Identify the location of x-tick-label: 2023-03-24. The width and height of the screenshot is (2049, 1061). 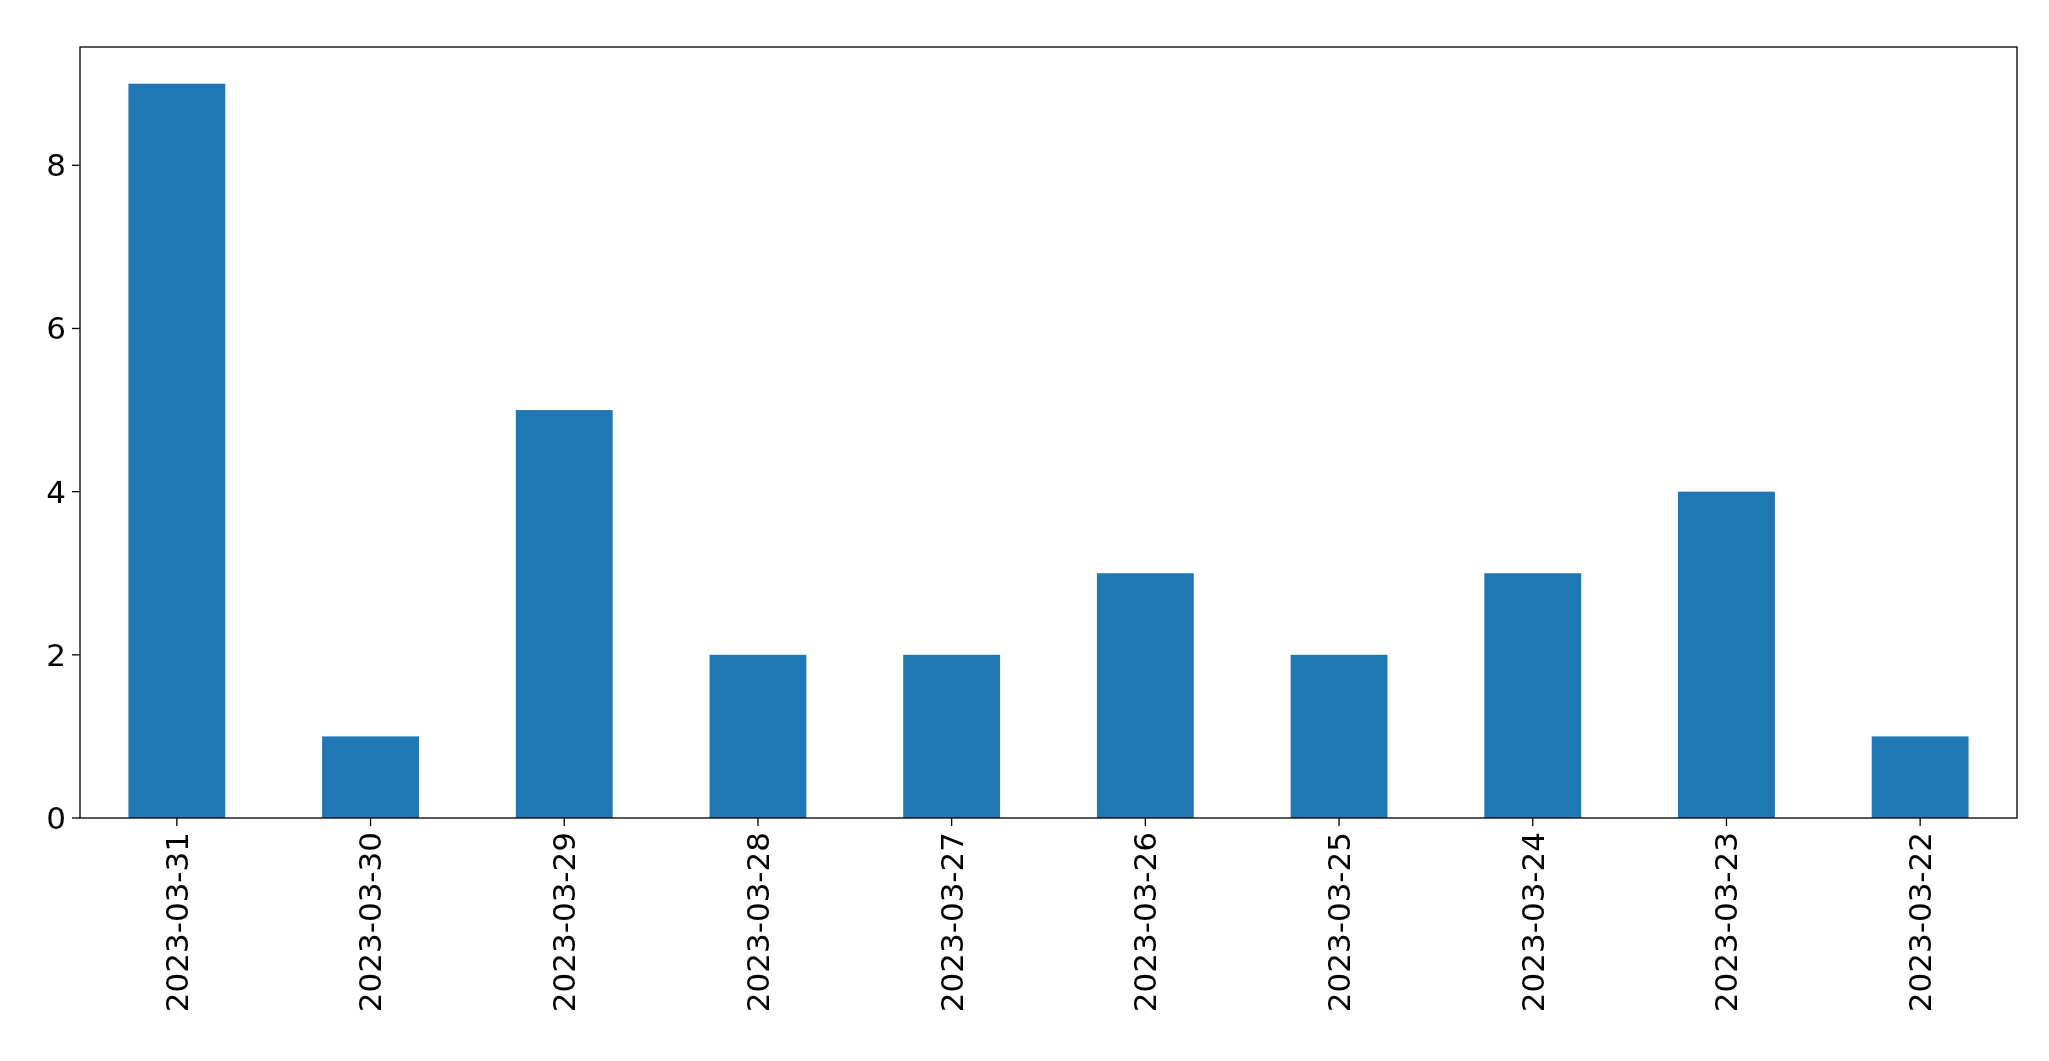
(1532, 922).